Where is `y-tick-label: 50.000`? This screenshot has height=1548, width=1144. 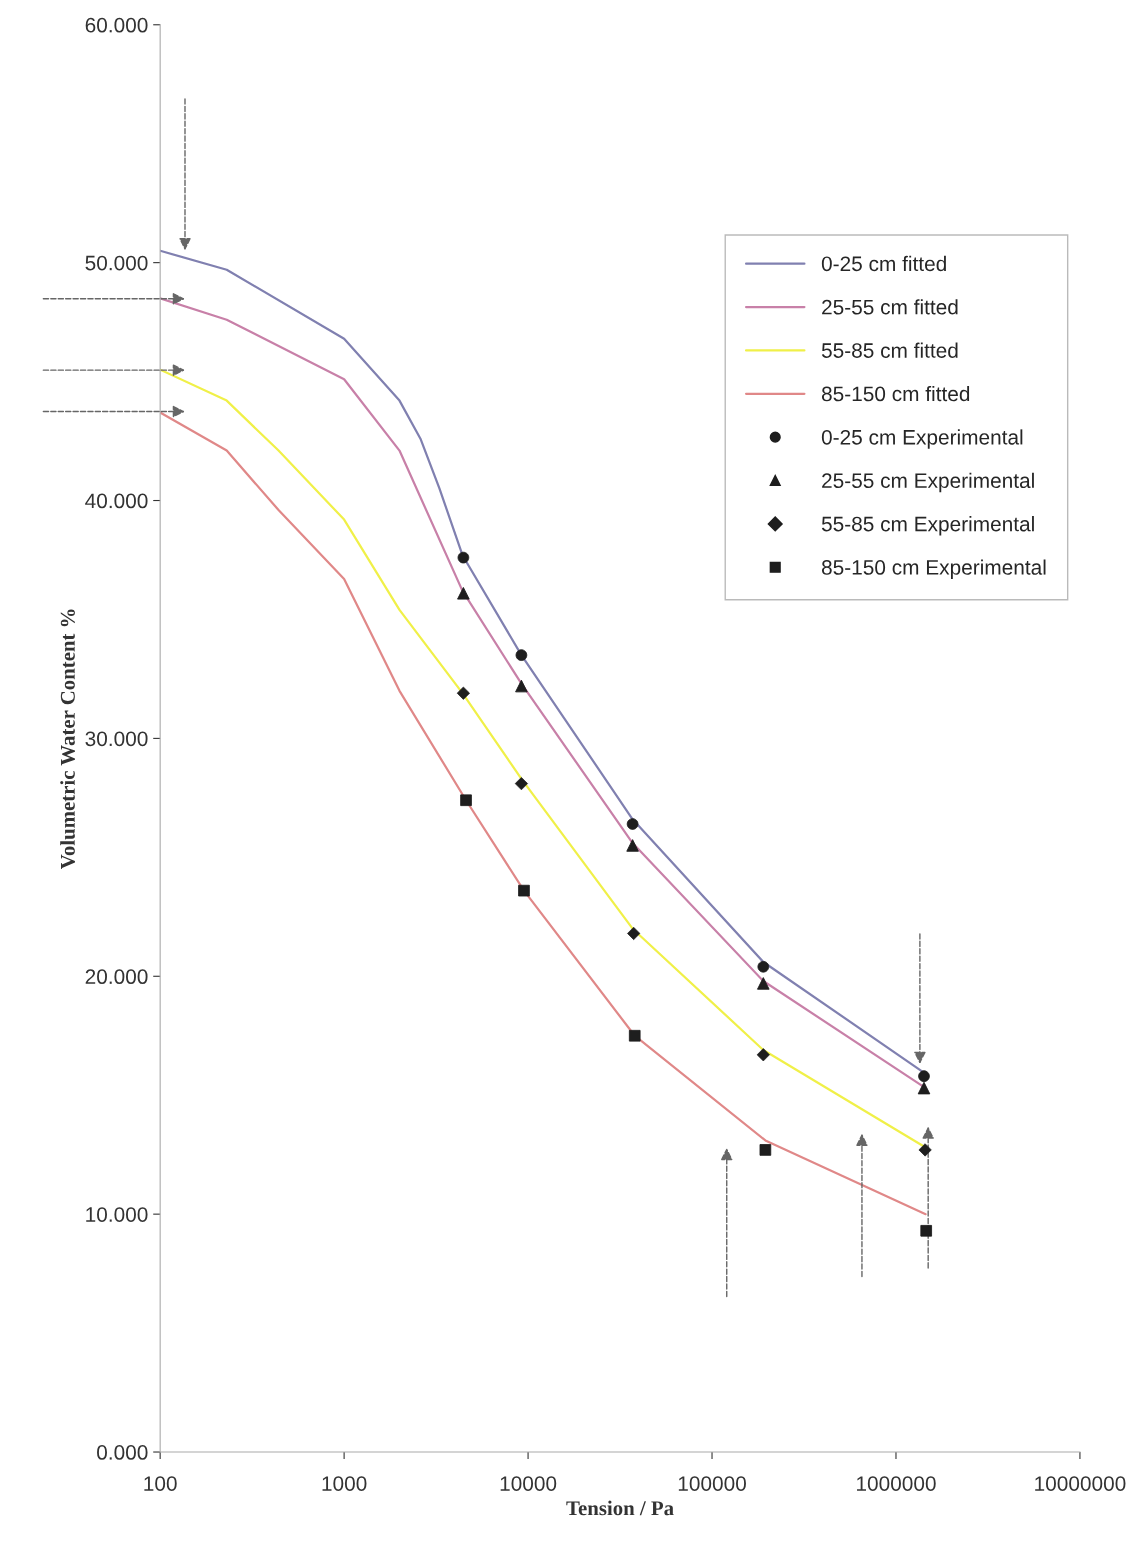
y-tick-label: 50.000 is located at coordinates (116, 263).